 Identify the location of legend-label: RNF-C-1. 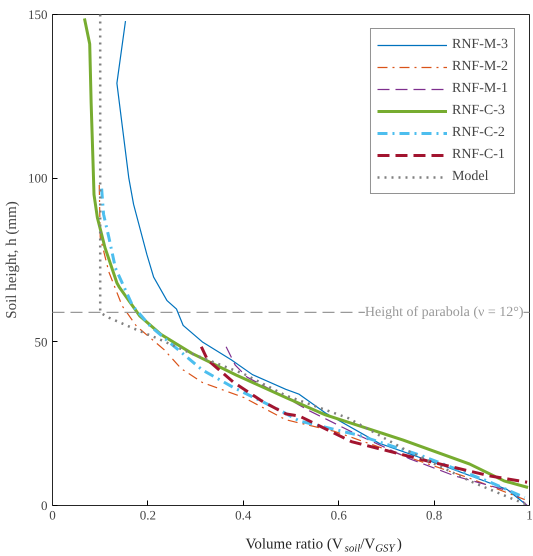
(478, 155).